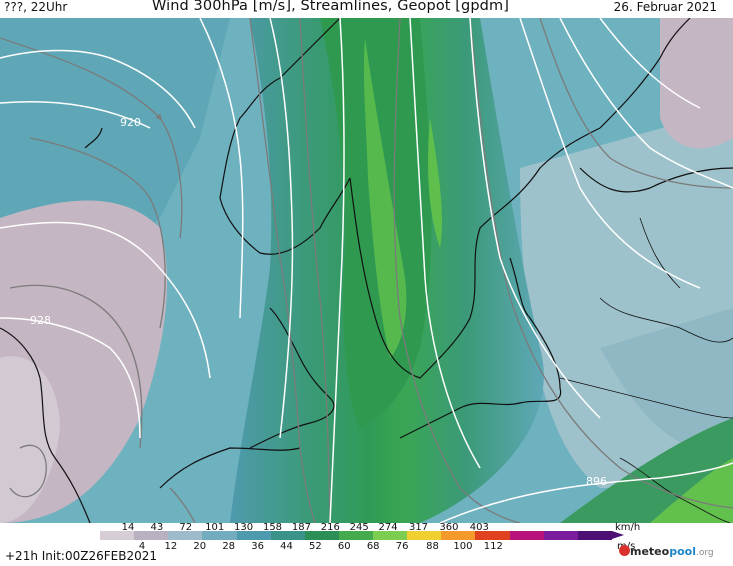  I want to click on field-low-northeast, so click(696, 83).